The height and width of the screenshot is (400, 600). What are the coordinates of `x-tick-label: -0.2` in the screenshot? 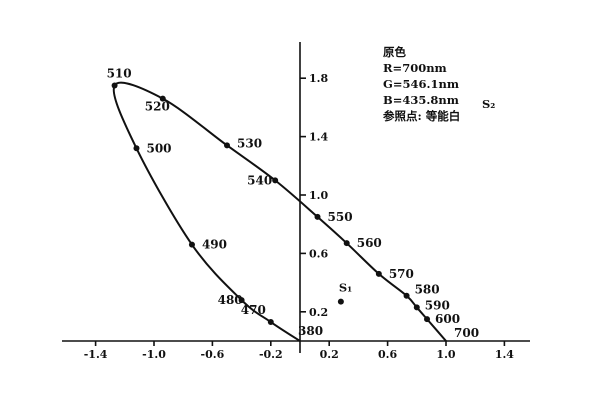 It's located at (271, 354).